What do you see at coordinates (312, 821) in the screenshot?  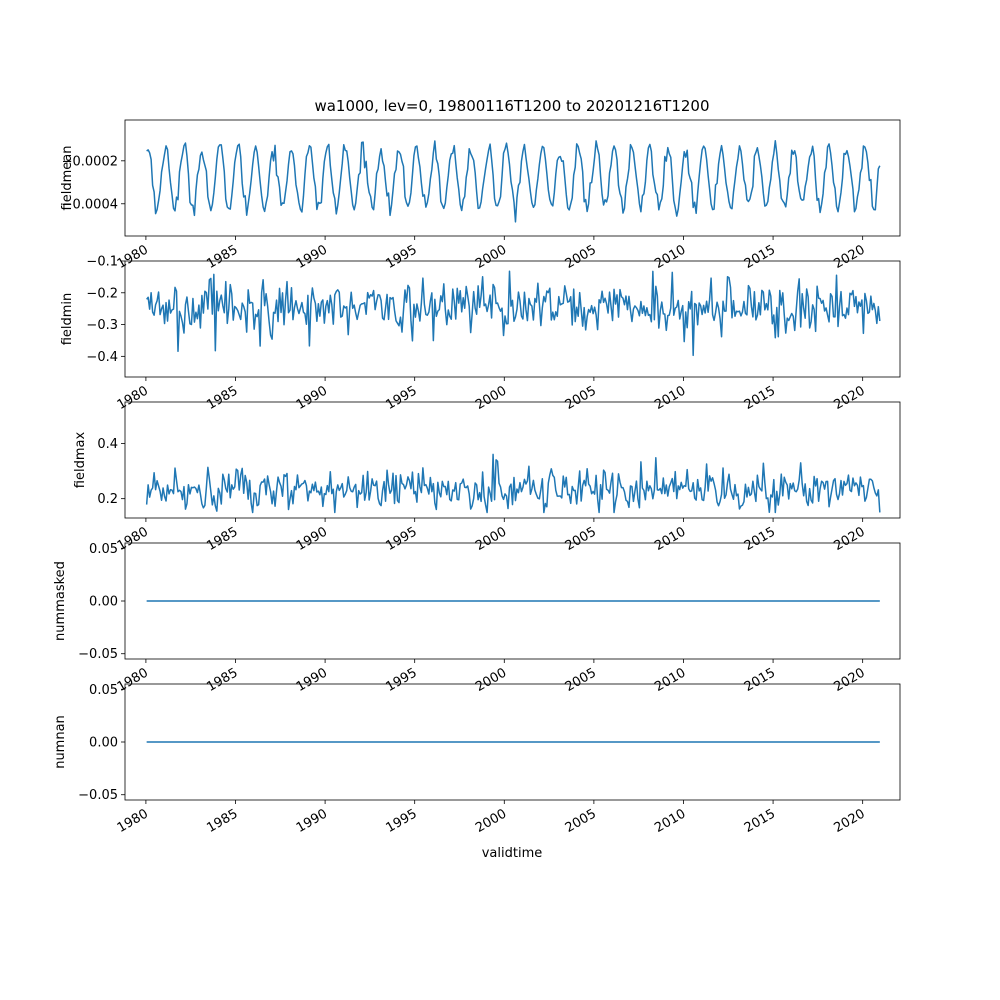 I see `numnan-x-tick-label: 1990` at bounding box center [312, 821].